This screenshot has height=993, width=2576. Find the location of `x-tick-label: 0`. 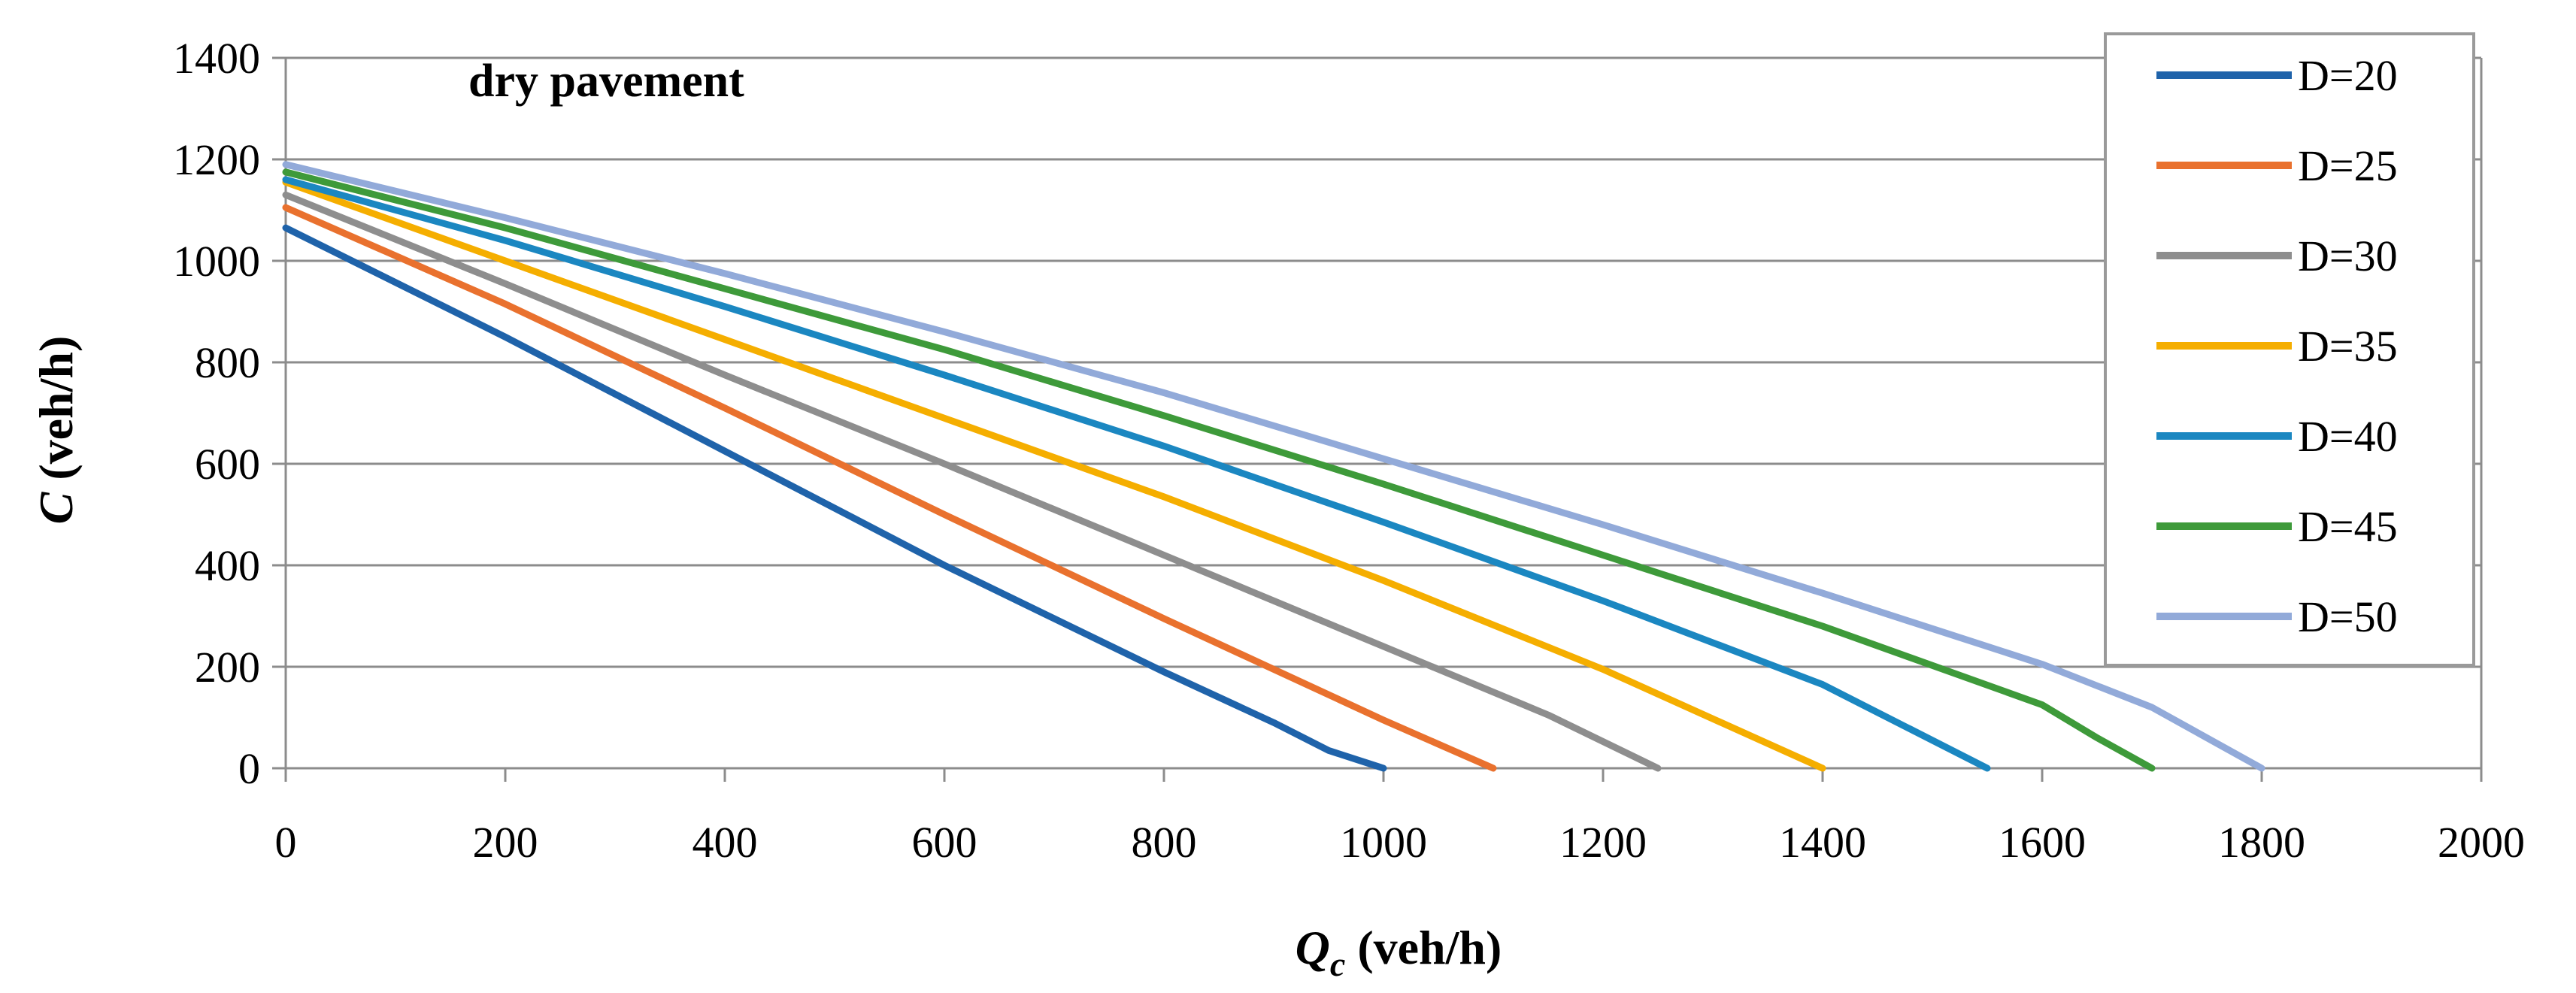

x-tick-label: 0 is located at coordinates (286, 842).